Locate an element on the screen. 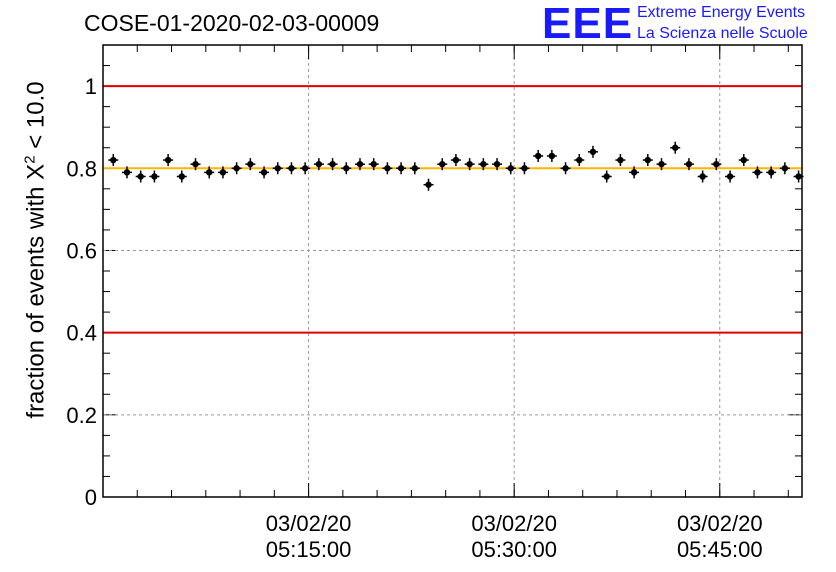 The image size is (836, 572). y-tick-label: 0.8 is located at coordinates (81, 168).